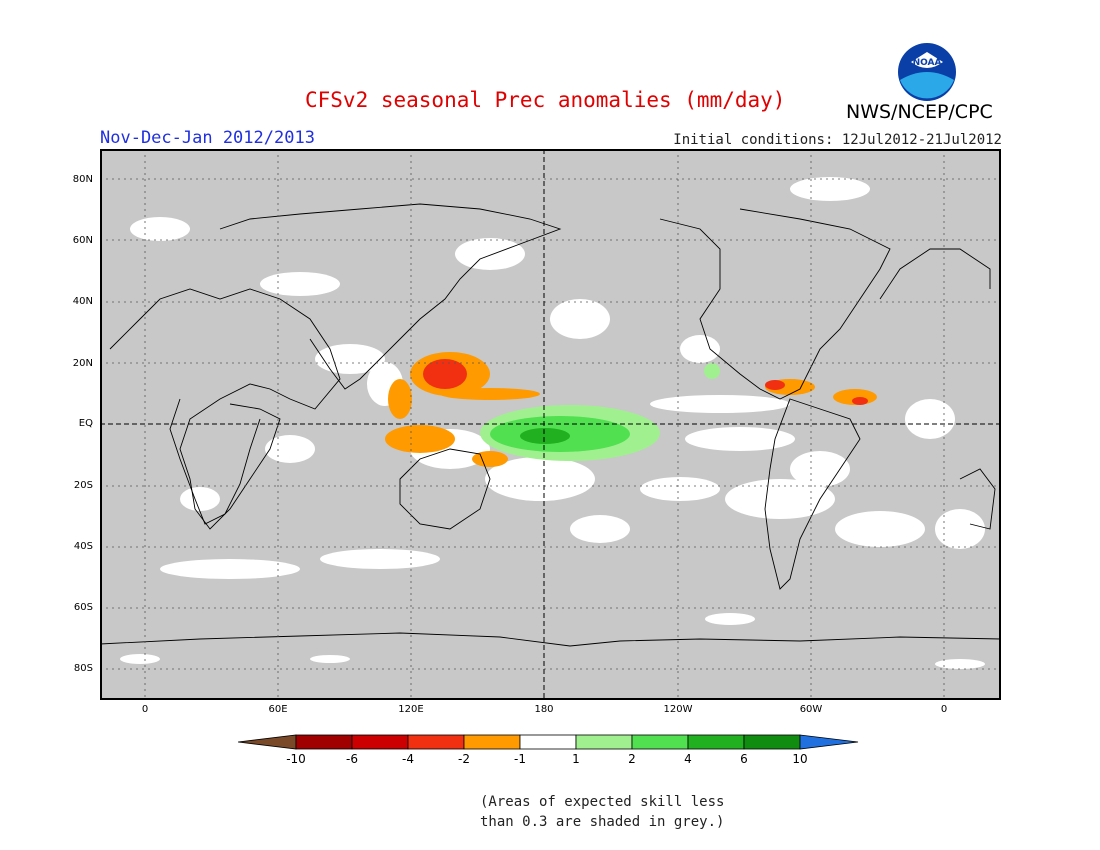 The image size is (1100, 850). Describe the element at coordinates (83, 607) in the screenshot. I see `lat-label-60s: 60S` at that location.